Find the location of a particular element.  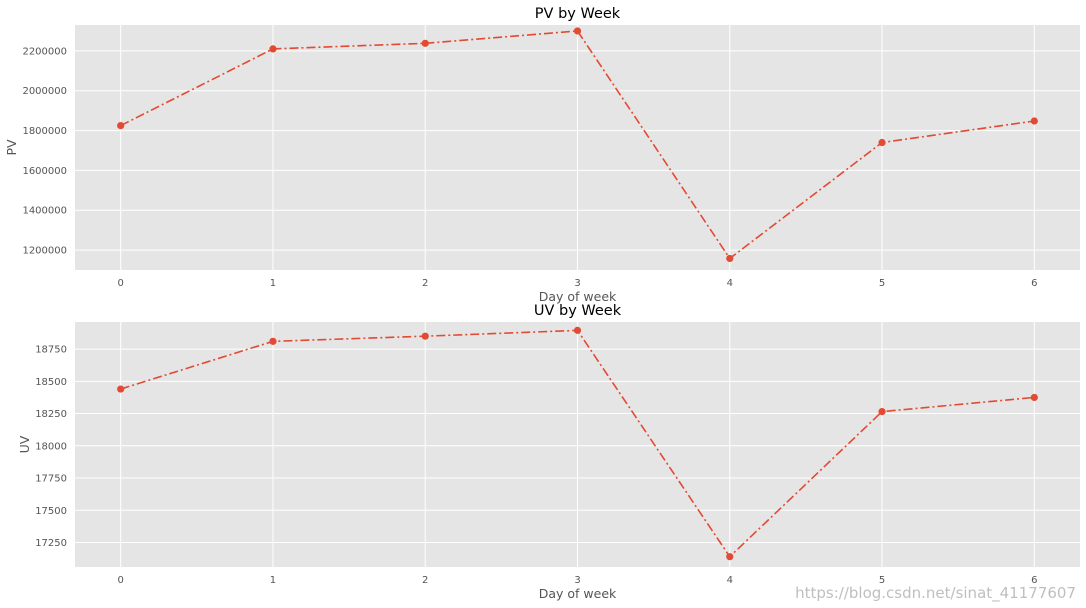

pv-x-tick-label: 3 is located at coordinates (577, 283).